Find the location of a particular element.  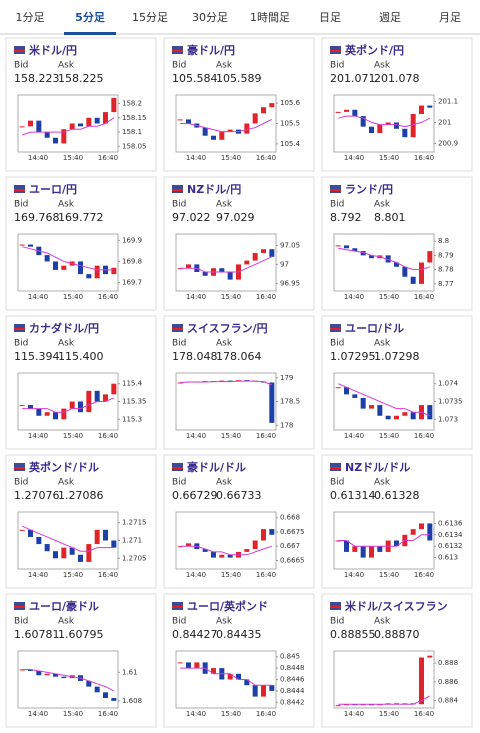

pair-name: カナダドル/円 is located at coordinates (64, 328).